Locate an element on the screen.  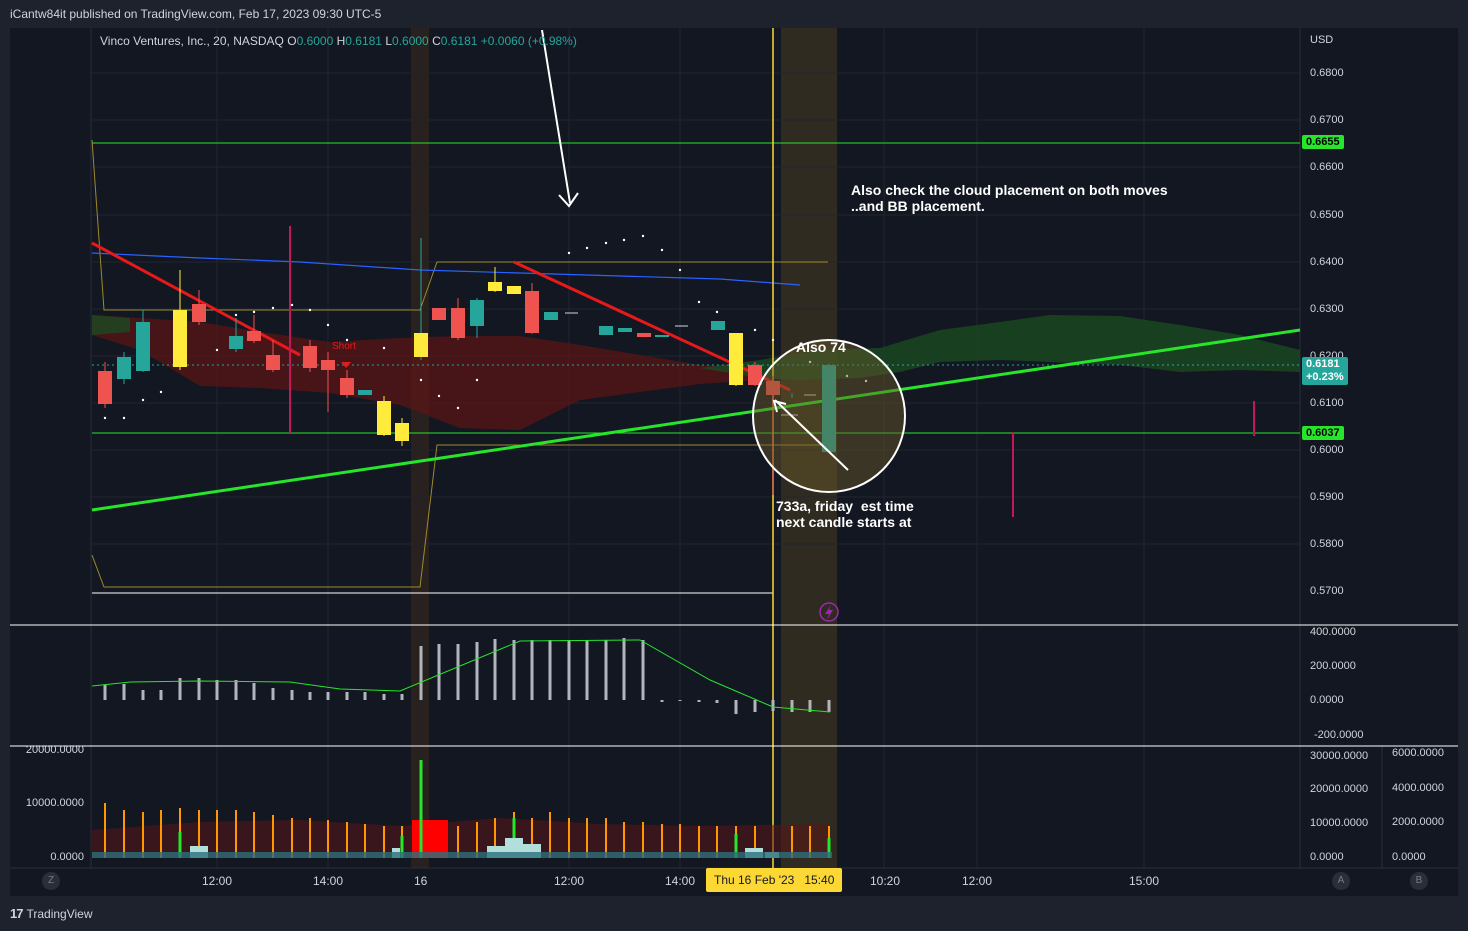
auto-scale-button: A is located at coordinates (1341, 881).